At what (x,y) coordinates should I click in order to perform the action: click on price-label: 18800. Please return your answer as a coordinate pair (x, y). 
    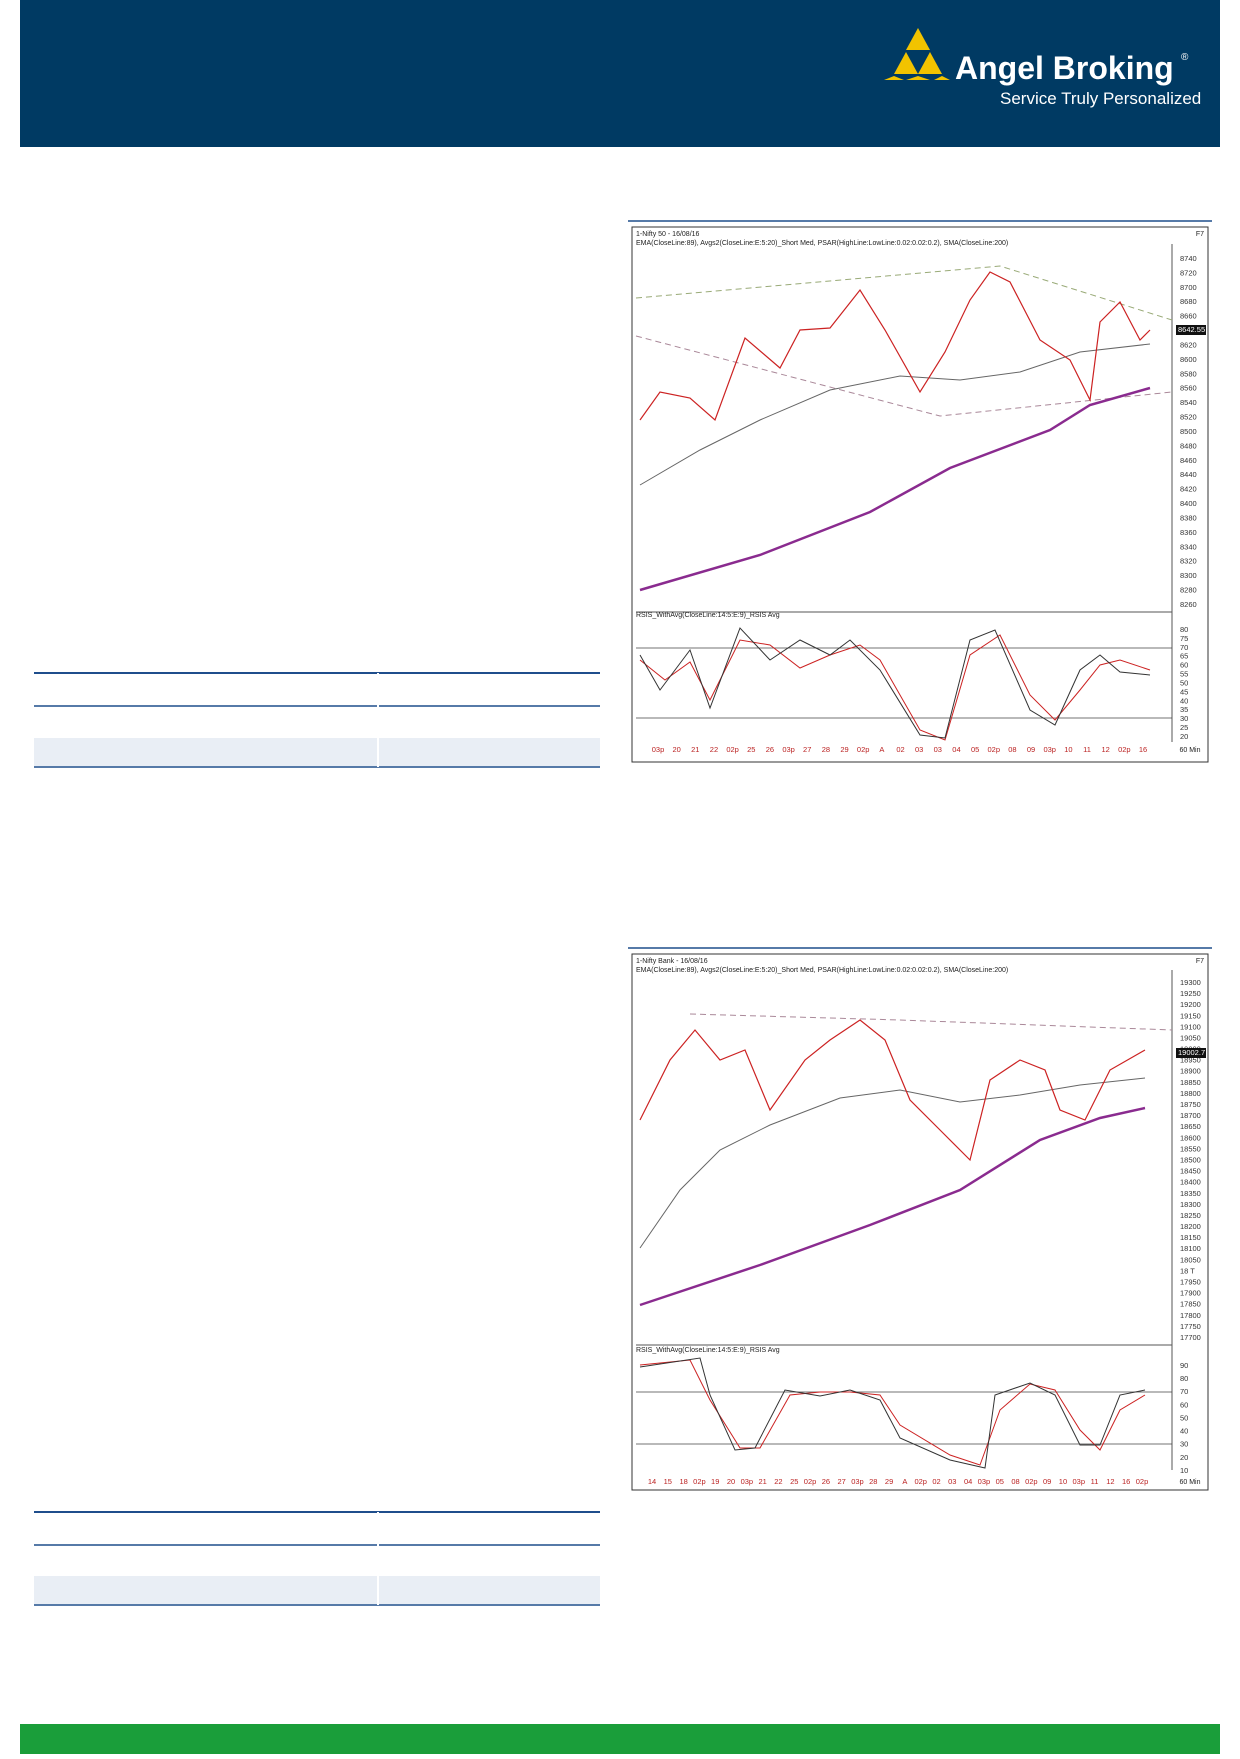
    Looking at the image, I should click on (1190, 1093).